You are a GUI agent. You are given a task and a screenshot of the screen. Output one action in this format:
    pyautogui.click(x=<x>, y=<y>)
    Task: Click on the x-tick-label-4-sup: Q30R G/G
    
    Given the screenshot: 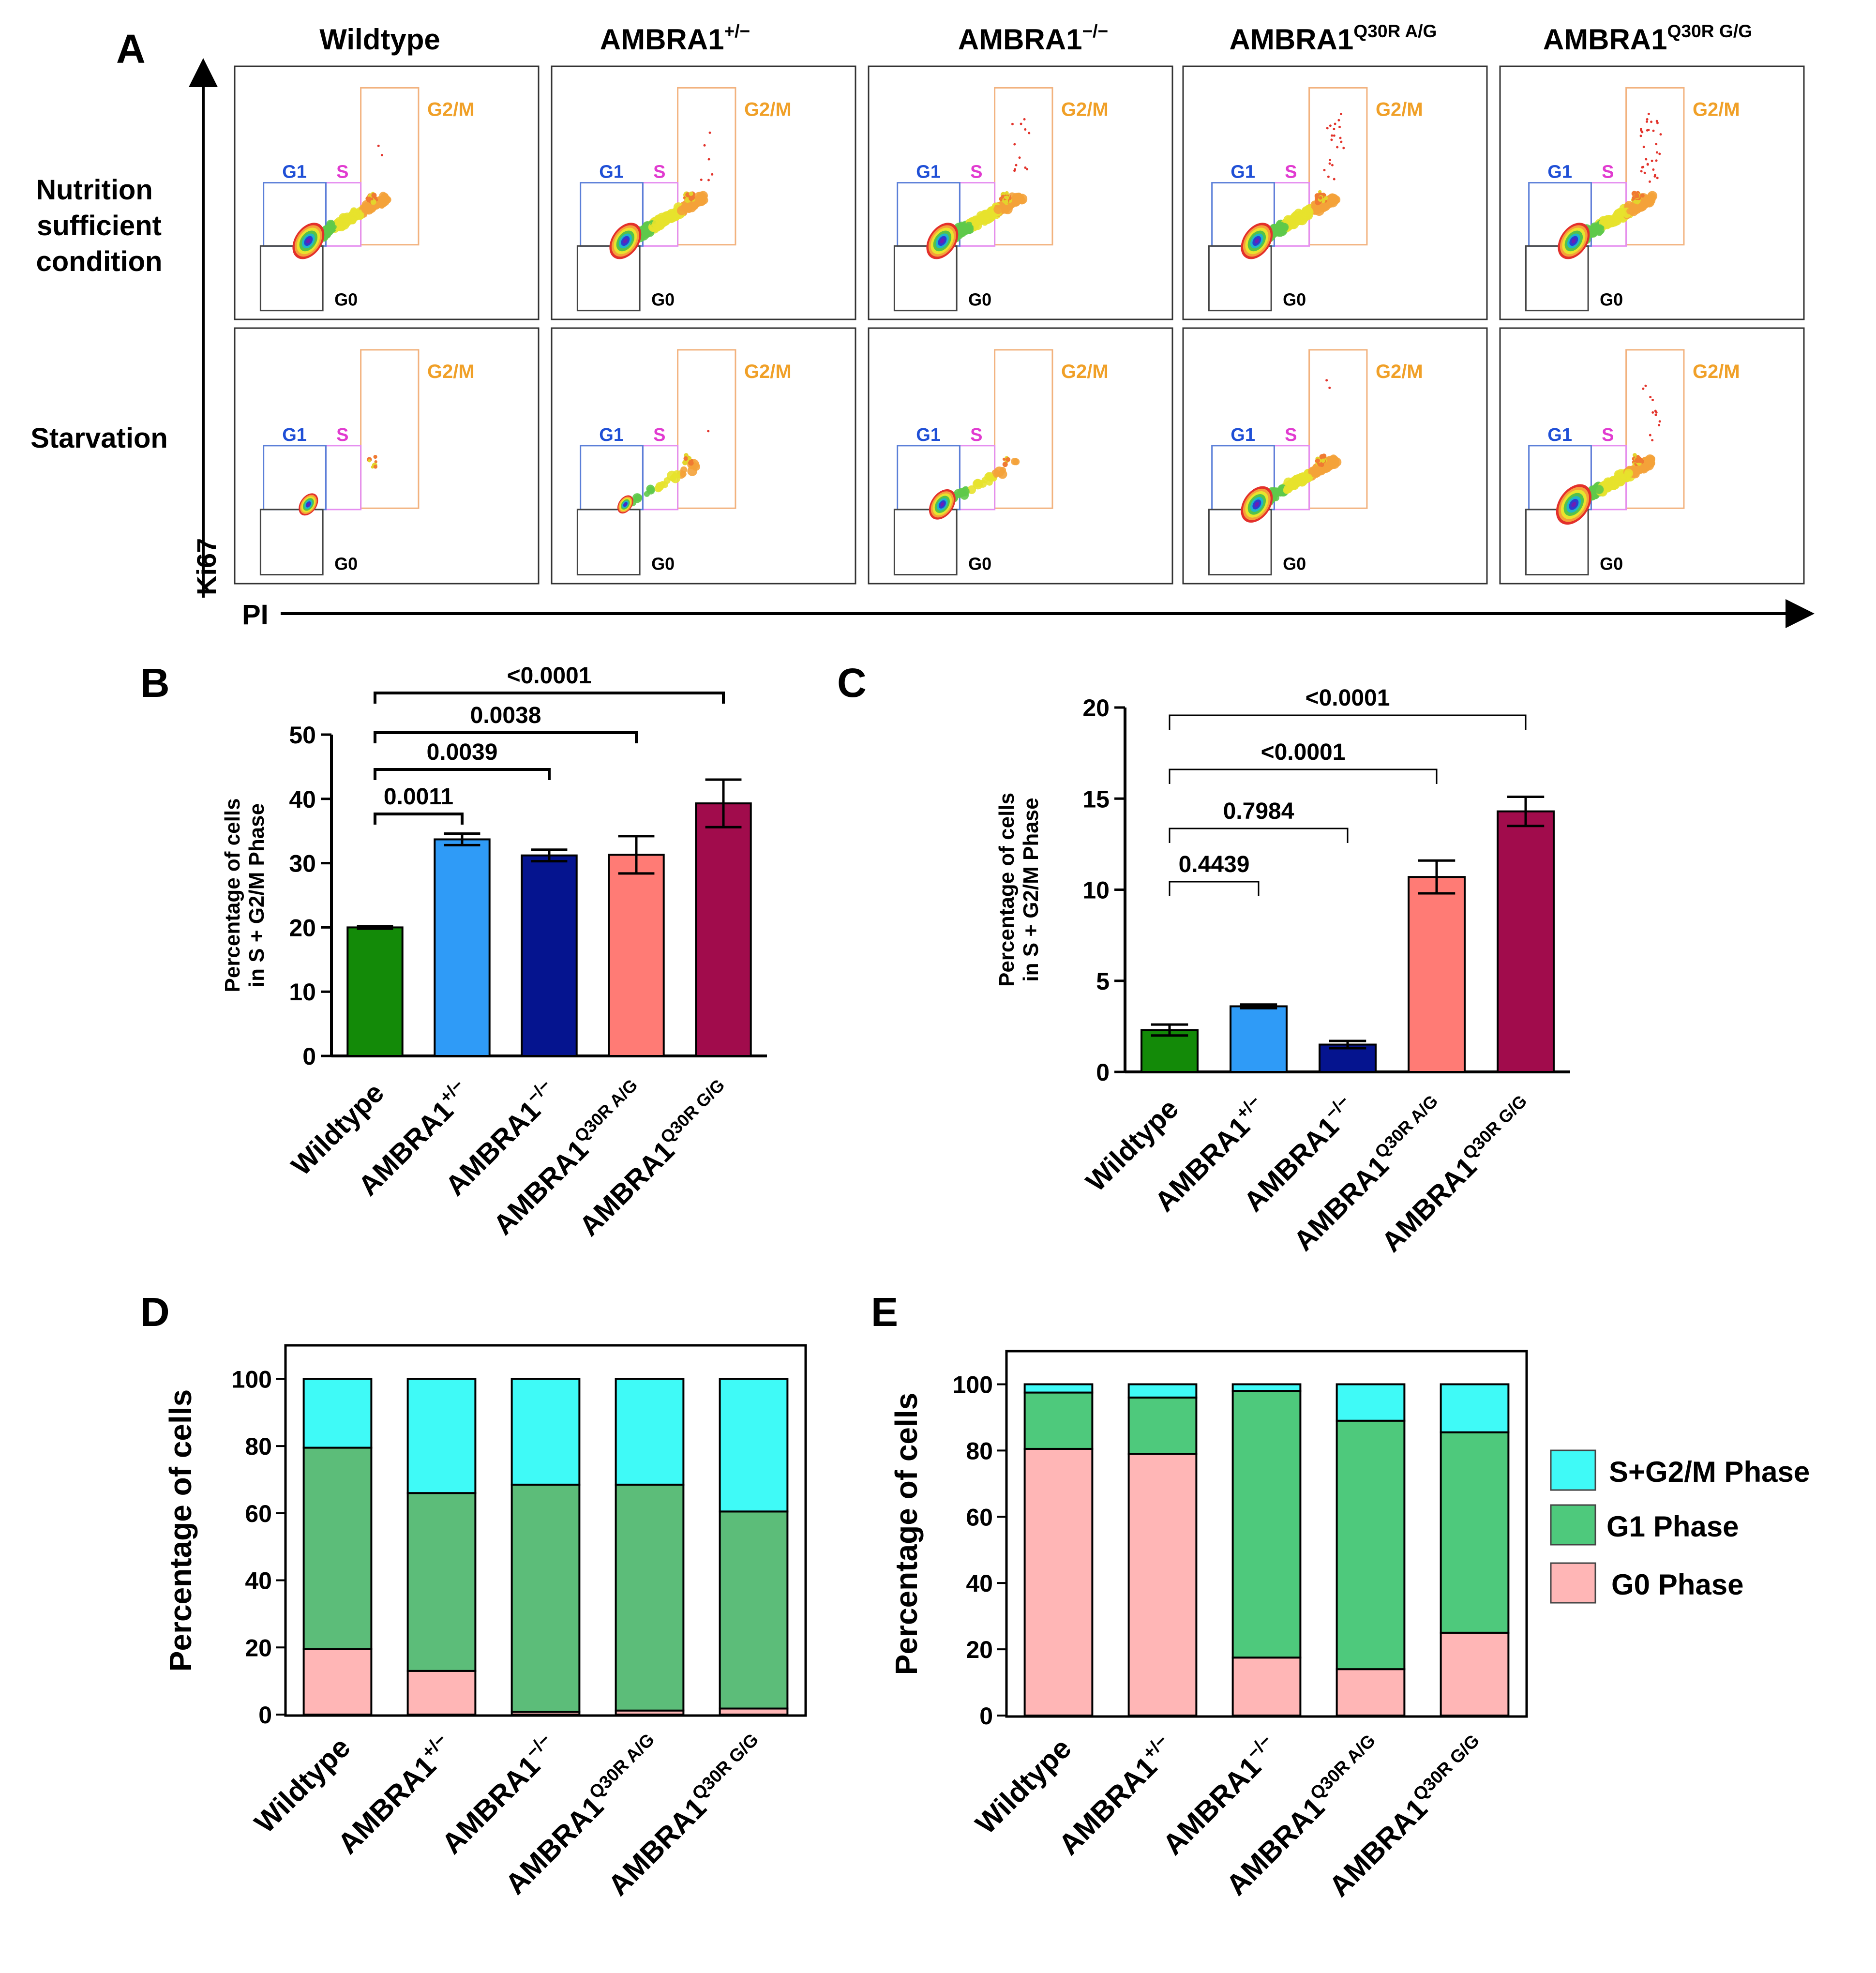 What is the action you would take?
    pyautogui.click(x=1495, y=1127)
    